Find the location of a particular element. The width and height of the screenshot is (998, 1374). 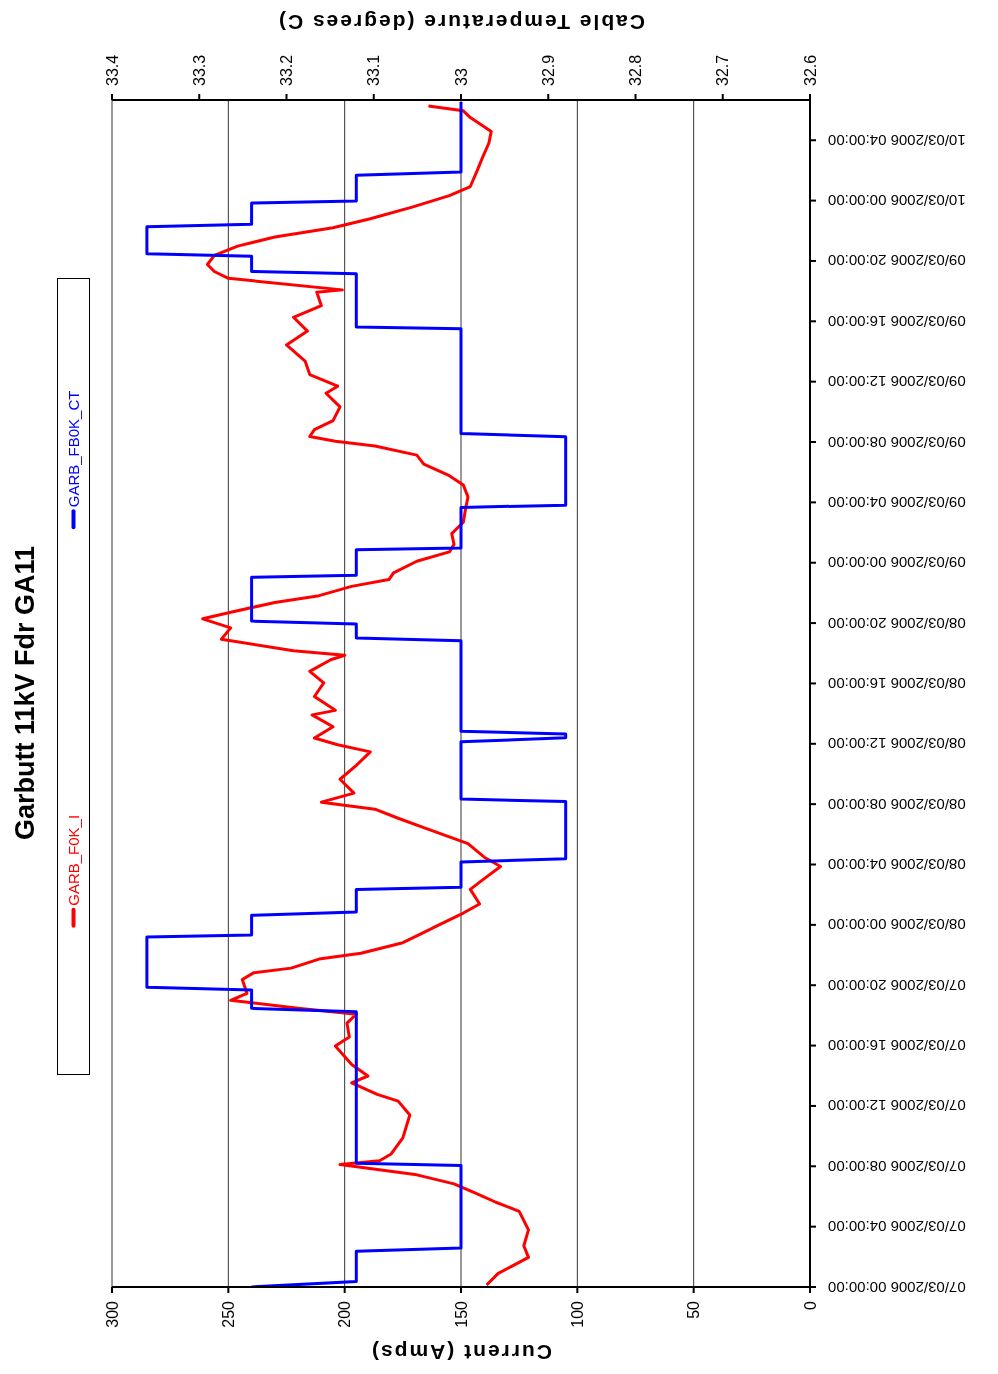

y-tick-label: 09/03/2006 12:00:00 is located at coordinates (897, 382).